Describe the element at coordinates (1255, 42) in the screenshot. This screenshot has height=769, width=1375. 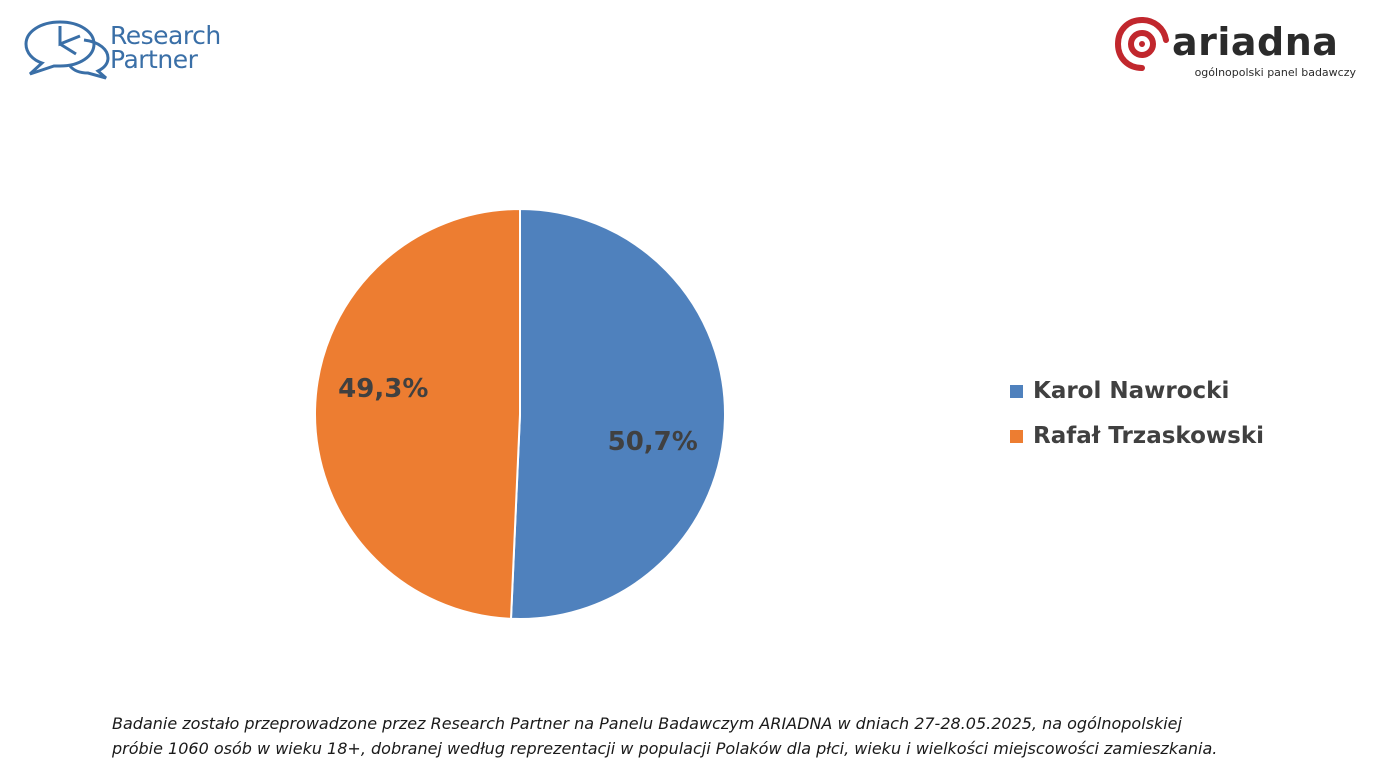
I see `ariadna-wordmark: ariadna` at that location.